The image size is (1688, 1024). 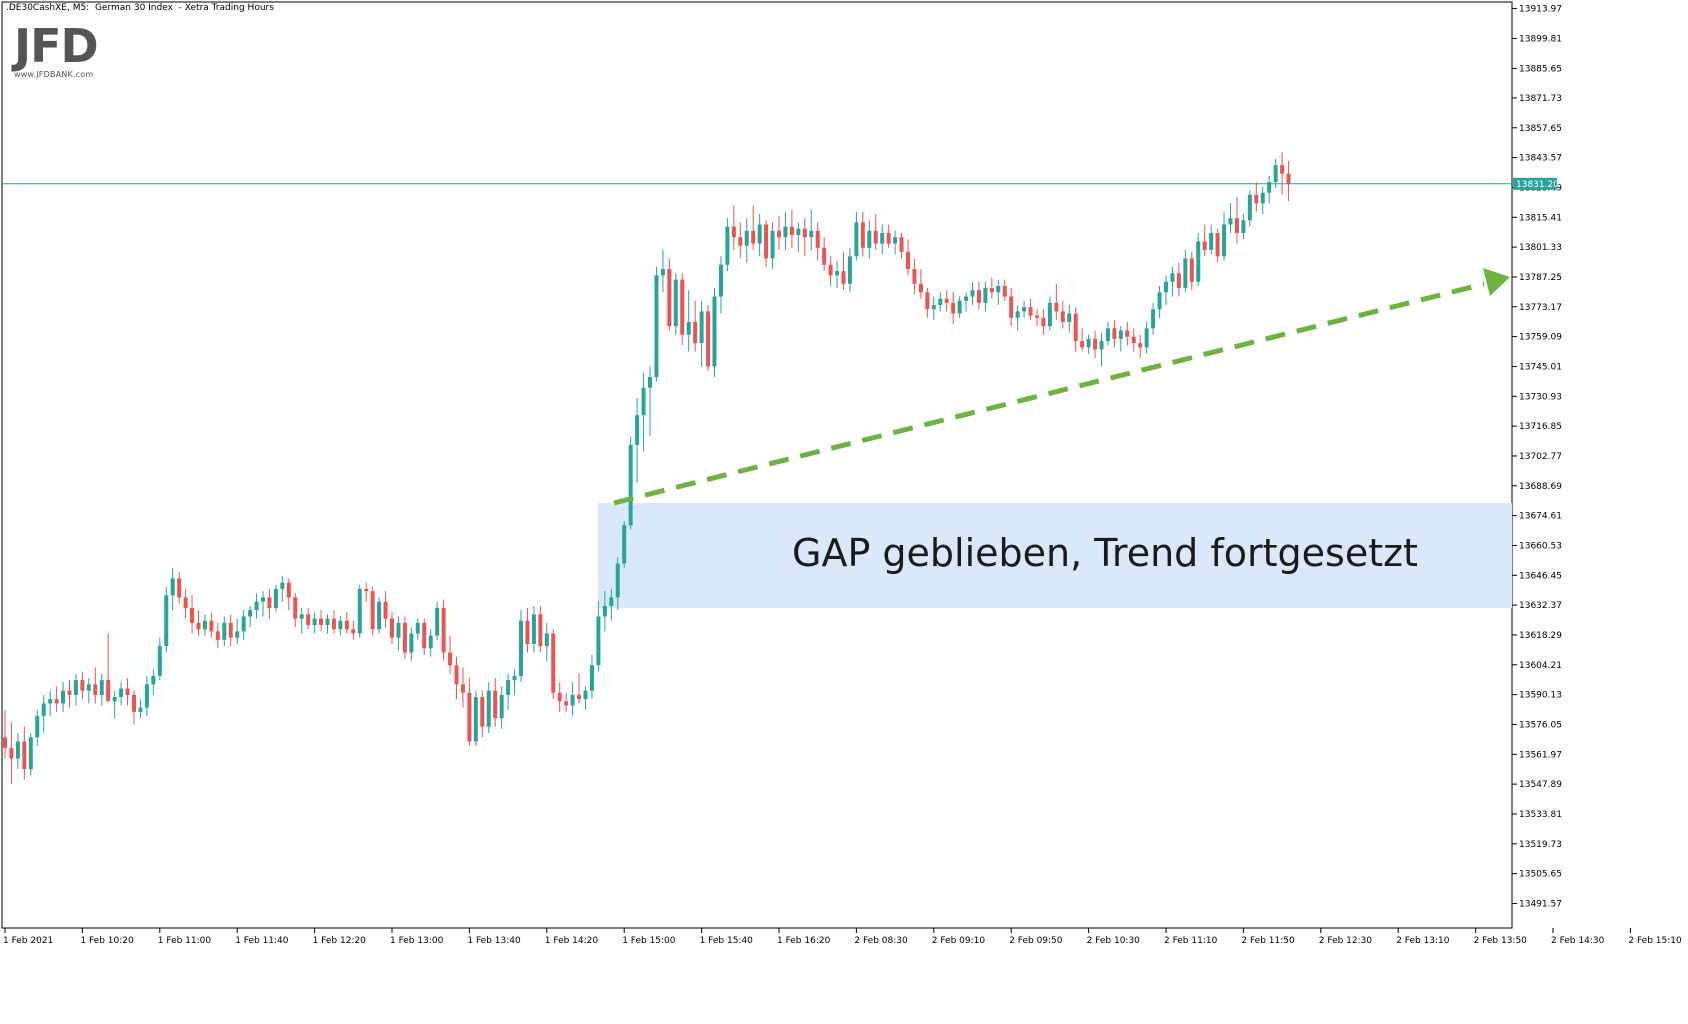 I want to click on y-tick-label: 13688.69, so click(x=1540, y=487).